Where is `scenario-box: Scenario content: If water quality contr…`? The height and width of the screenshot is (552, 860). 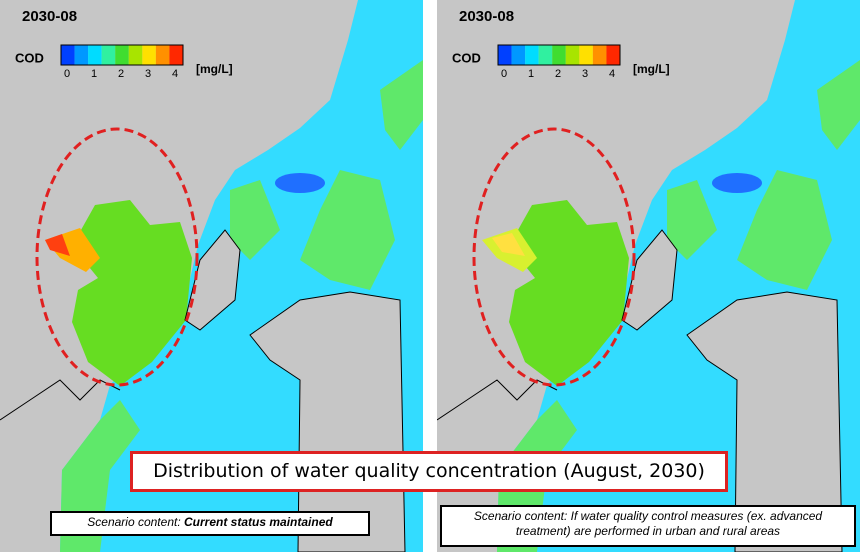 scenario-box: Scenario content: If water quality contr… is located at coordinates (648, 526).